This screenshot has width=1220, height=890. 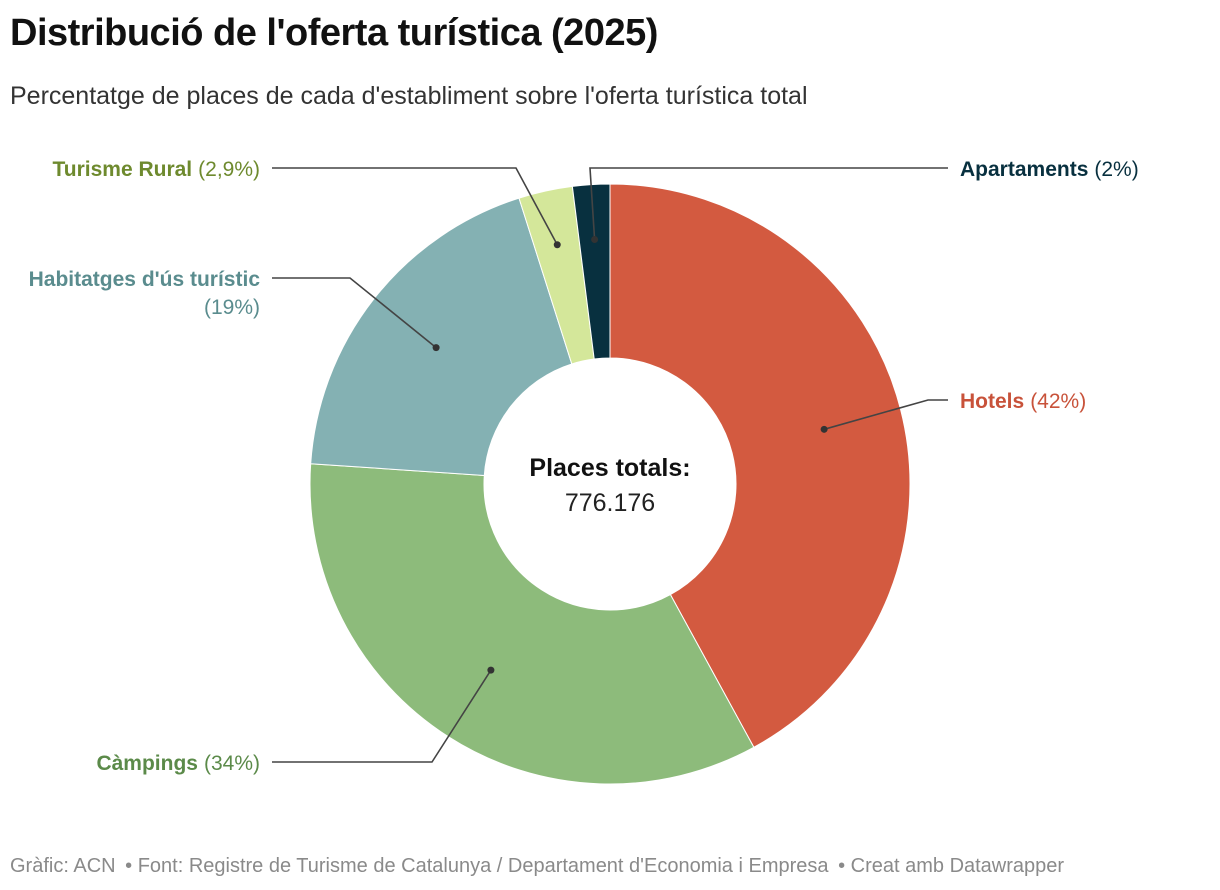 What do you see at coordinates (885, 415) in the screenshot?
I see `leader-line-hotels` at bounding box center [885, 415].